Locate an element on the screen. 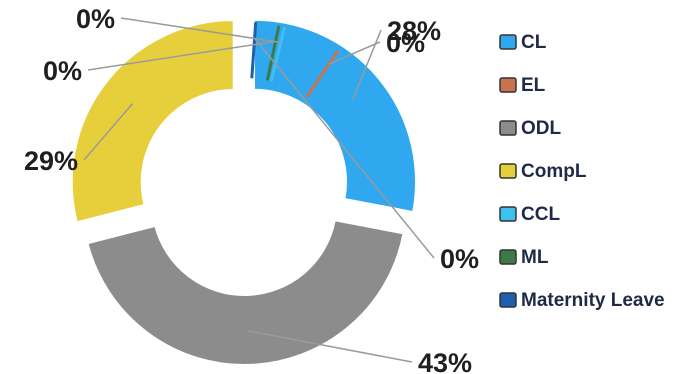  label-ml: 0% is located at coordinates (62, 71).